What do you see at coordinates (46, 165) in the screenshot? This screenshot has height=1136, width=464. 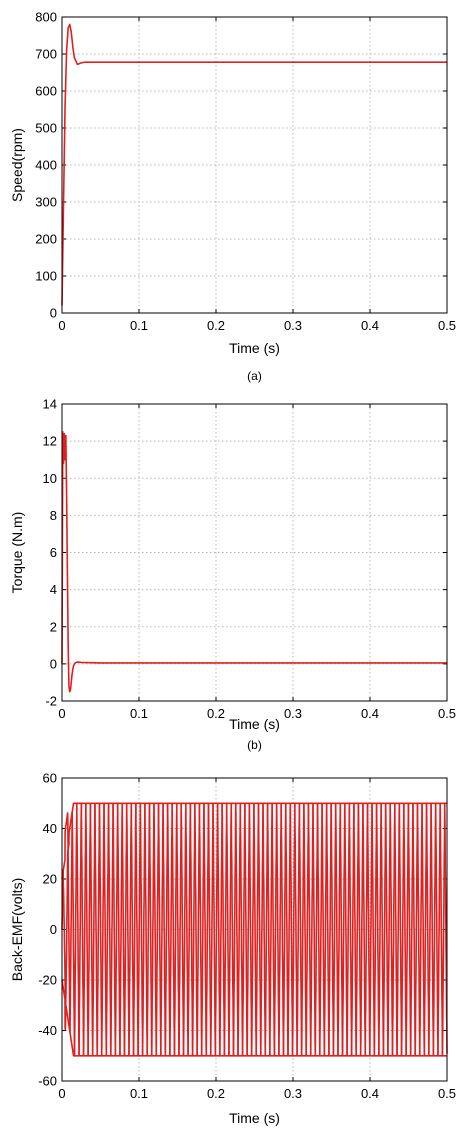 I see `y-tick-label: 400` at bounding box center [46, 165].